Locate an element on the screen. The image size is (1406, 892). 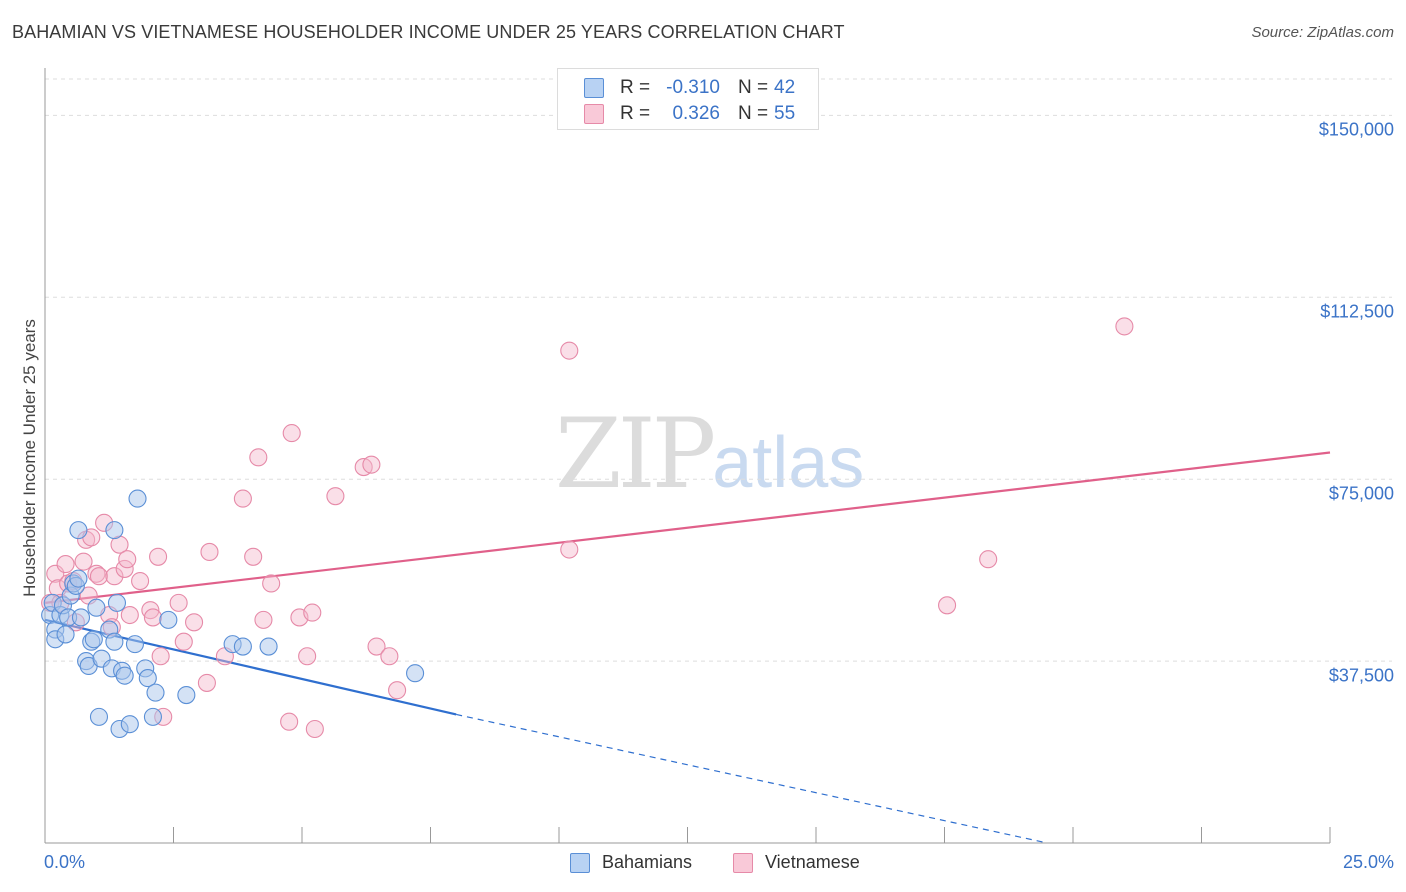
r-value: -0.310 is located at coordinates (693, 87).